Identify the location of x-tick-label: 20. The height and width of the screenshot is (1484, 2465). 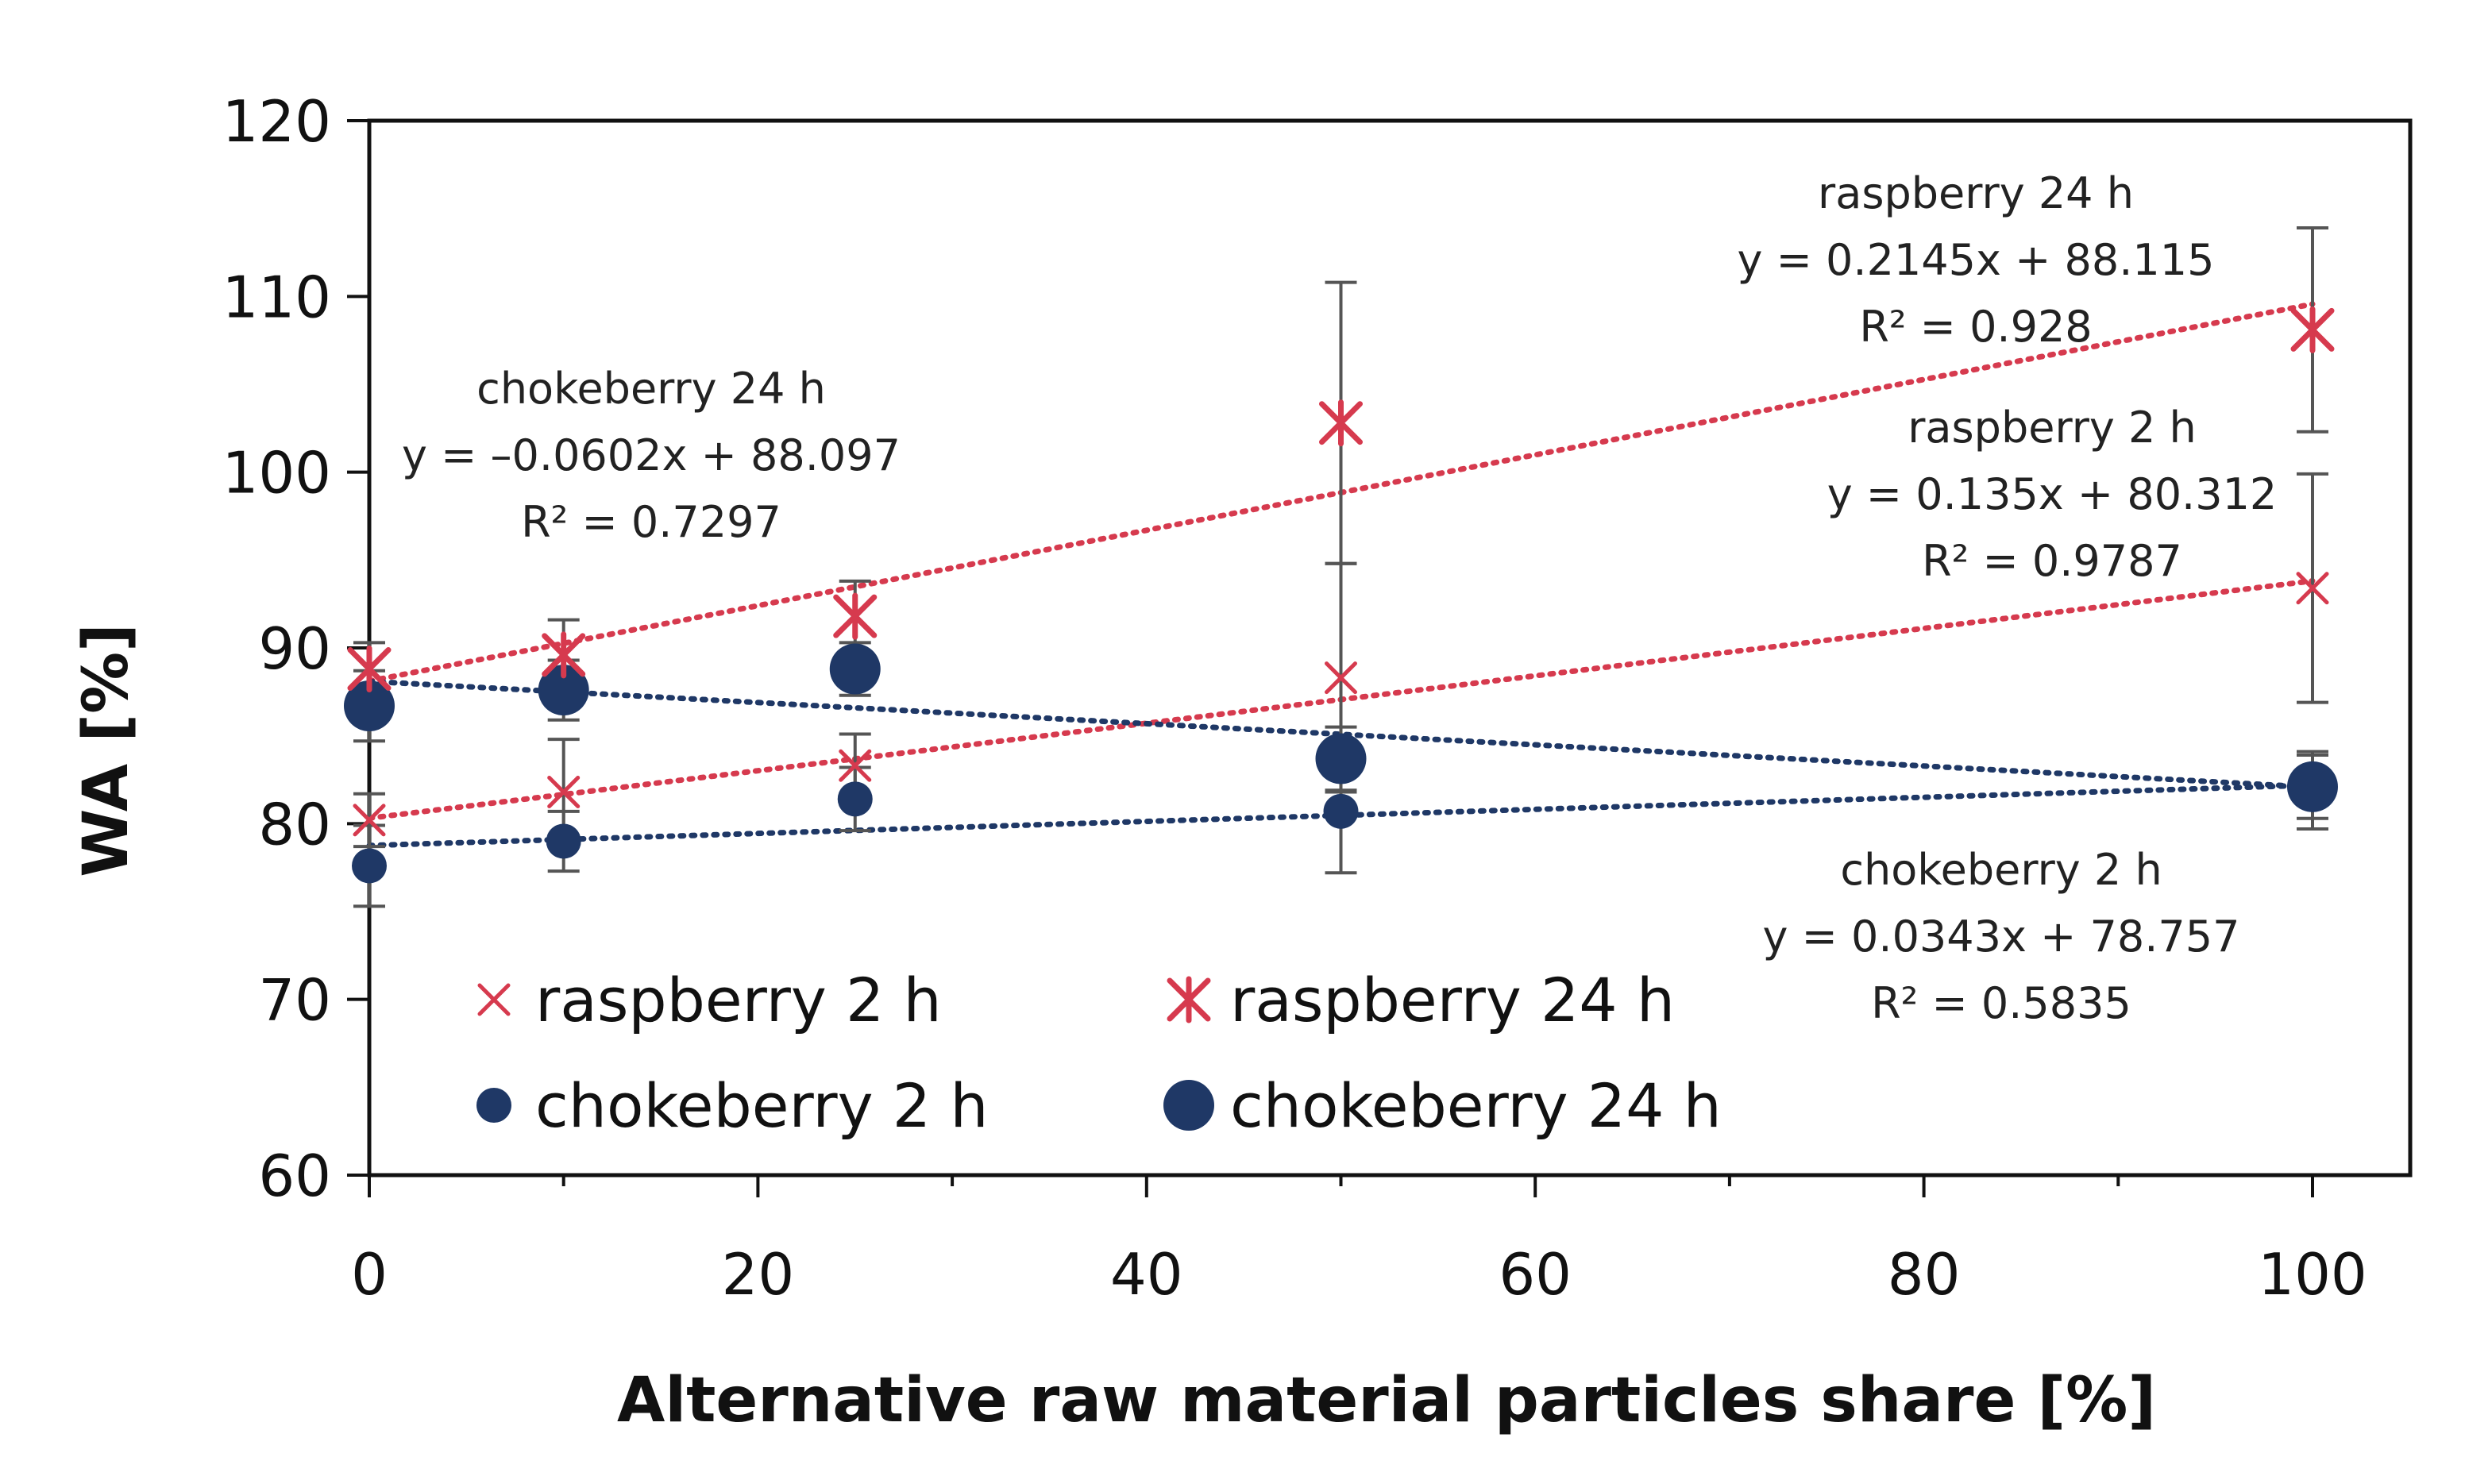
(758, 1275).